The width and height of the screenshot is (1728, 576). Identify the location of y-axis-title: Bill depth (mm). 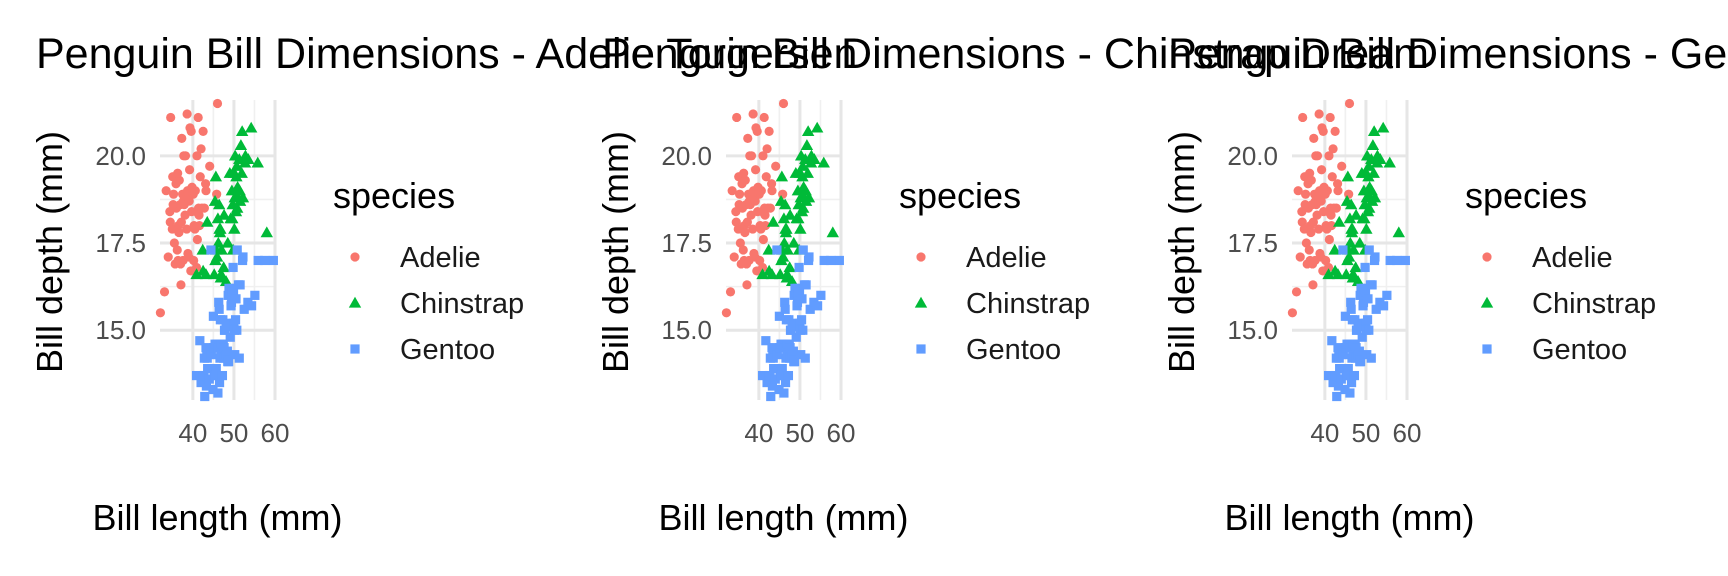
(49, 252).